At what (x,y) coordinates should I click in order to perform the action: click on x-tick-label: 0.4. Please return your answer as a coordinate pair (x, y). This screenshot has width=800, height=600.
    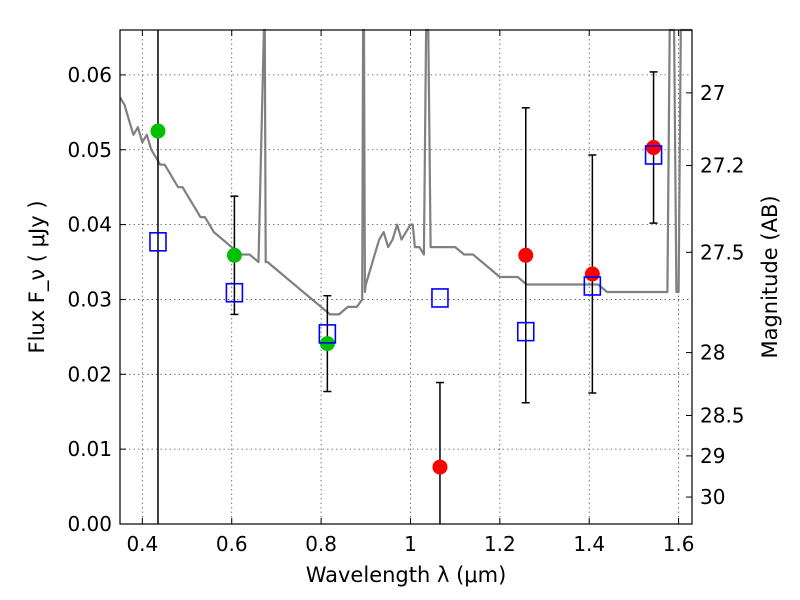
    Looking at the image, I should click on (142, 544).